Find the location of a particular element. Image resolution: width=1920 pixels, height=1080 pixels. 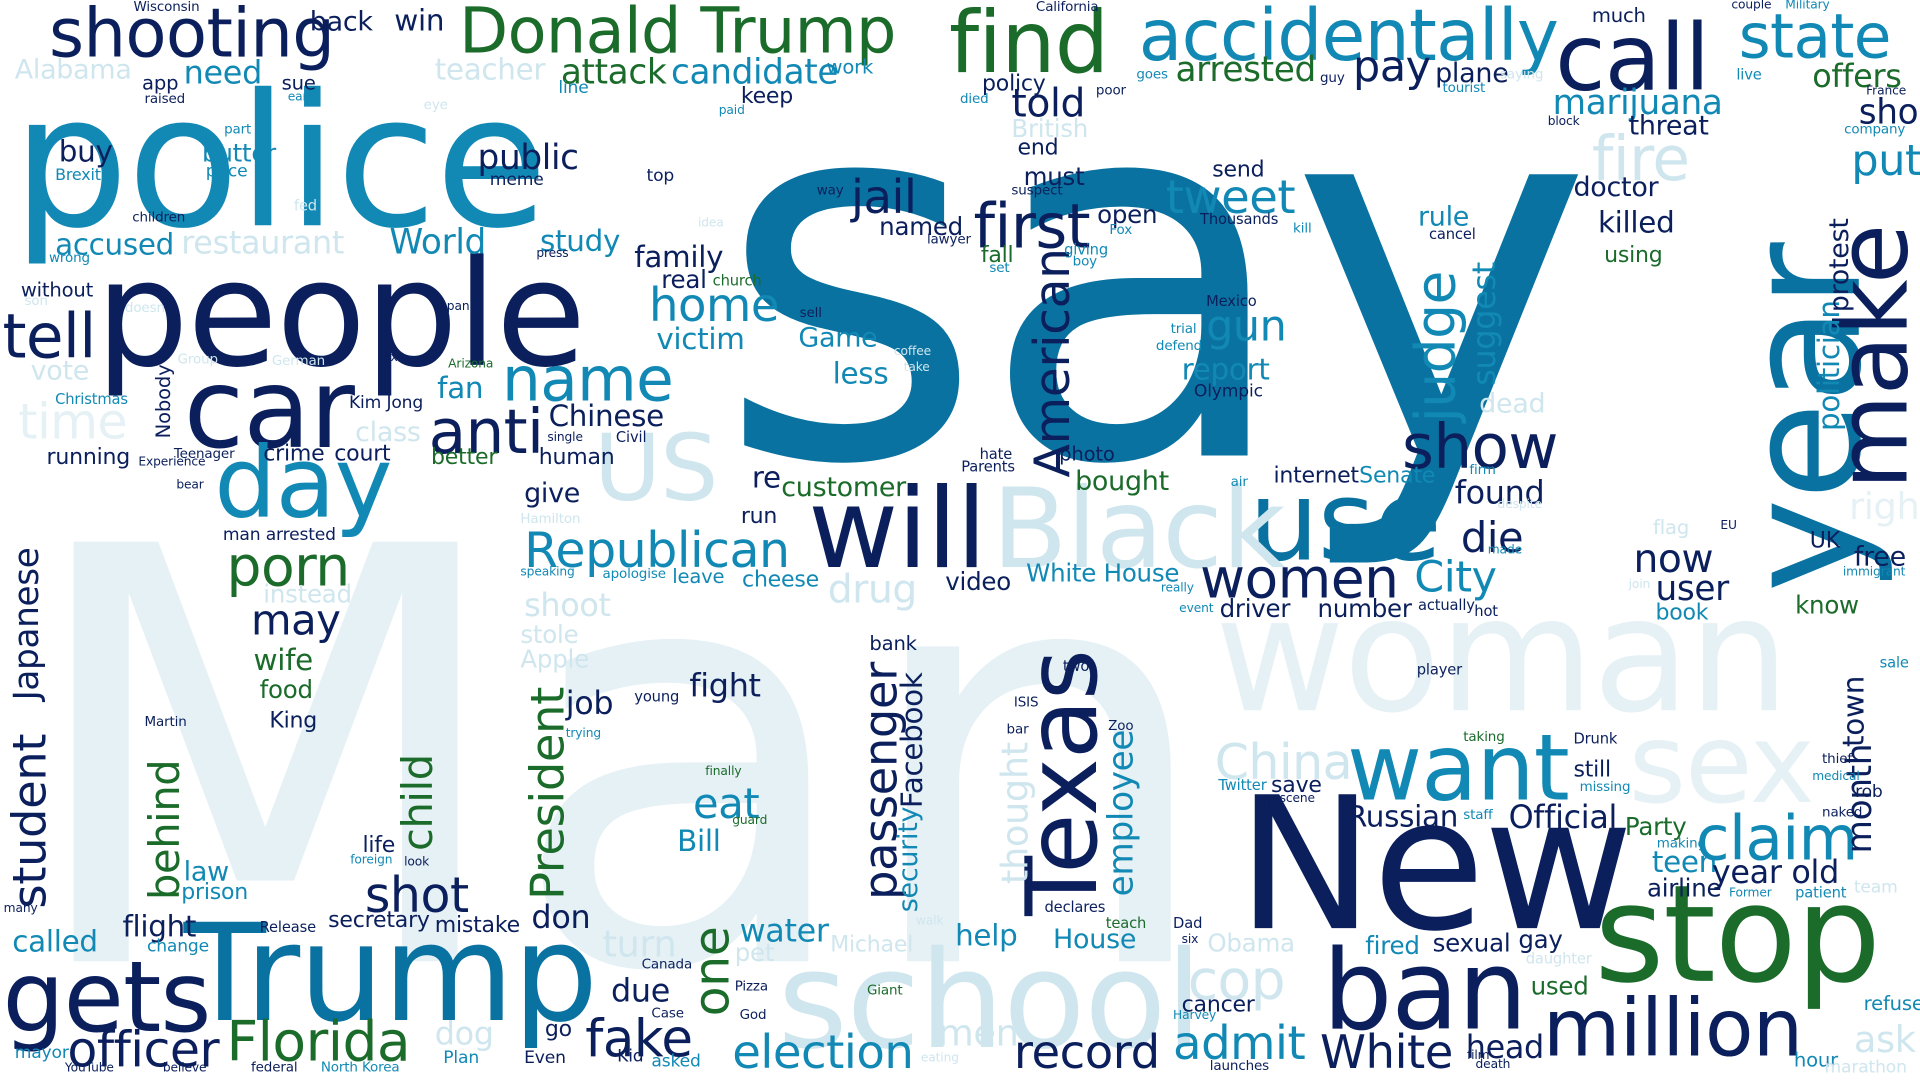

cloud-word: EU is located at coordinates (1728, 526).